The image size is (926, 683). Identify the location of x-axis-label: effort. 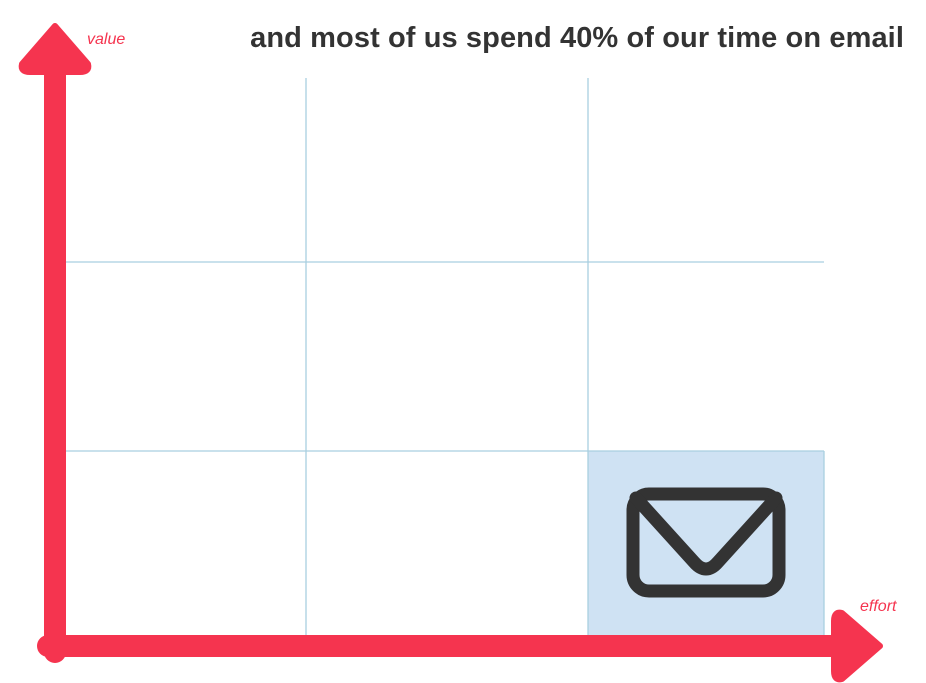
(878, 606).